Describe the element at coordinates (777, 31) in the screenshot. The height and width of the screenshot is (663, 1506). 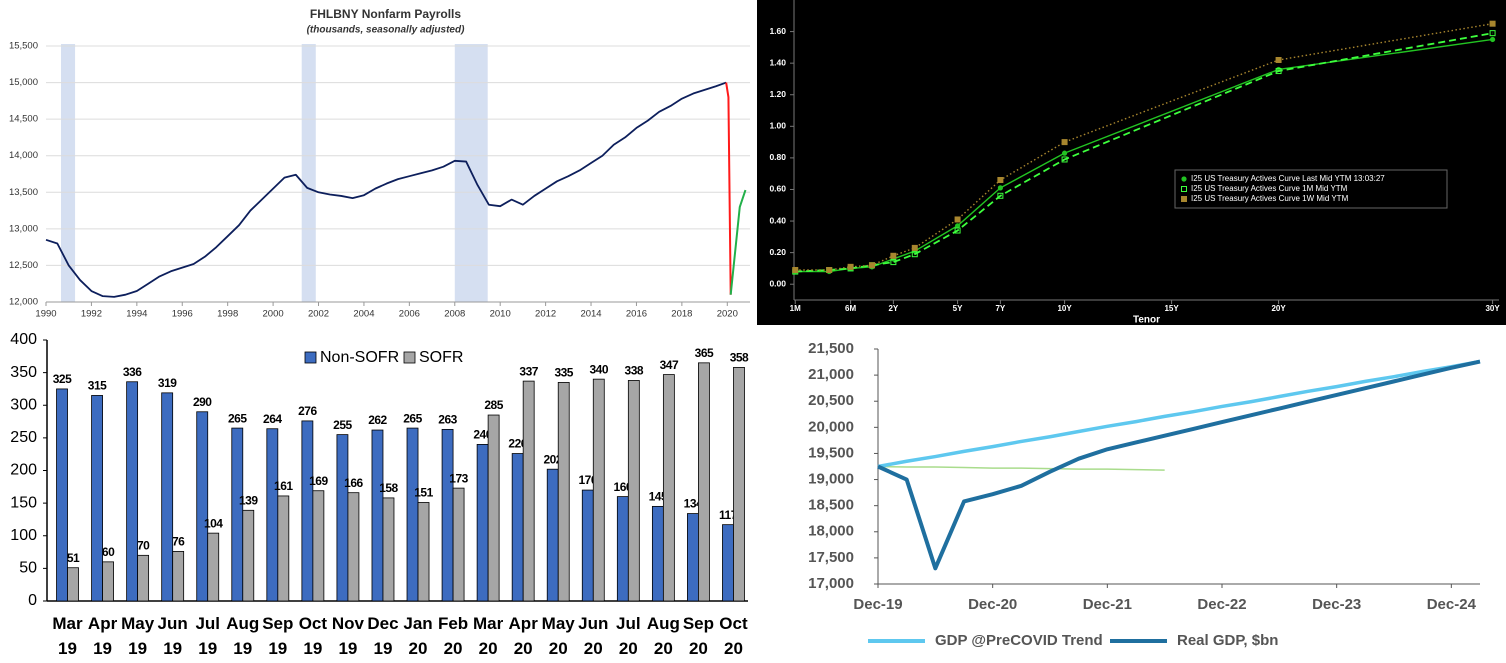
I see `y-tick-label: 1.60` at that location.